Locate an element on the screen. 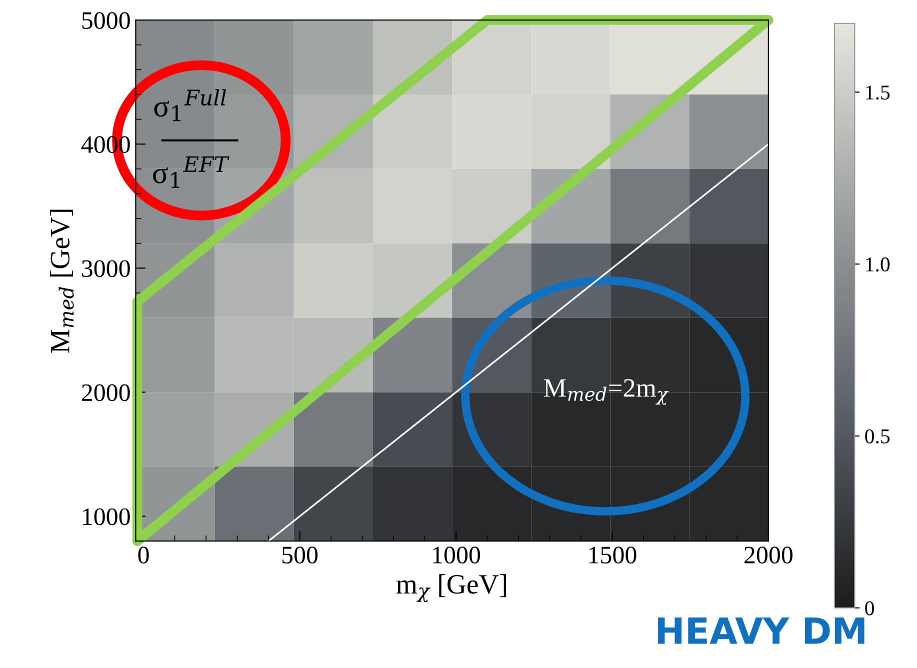 This screenshot has height=668, width=917. x-tick-label: 0 is located at coordinates (143, 555).